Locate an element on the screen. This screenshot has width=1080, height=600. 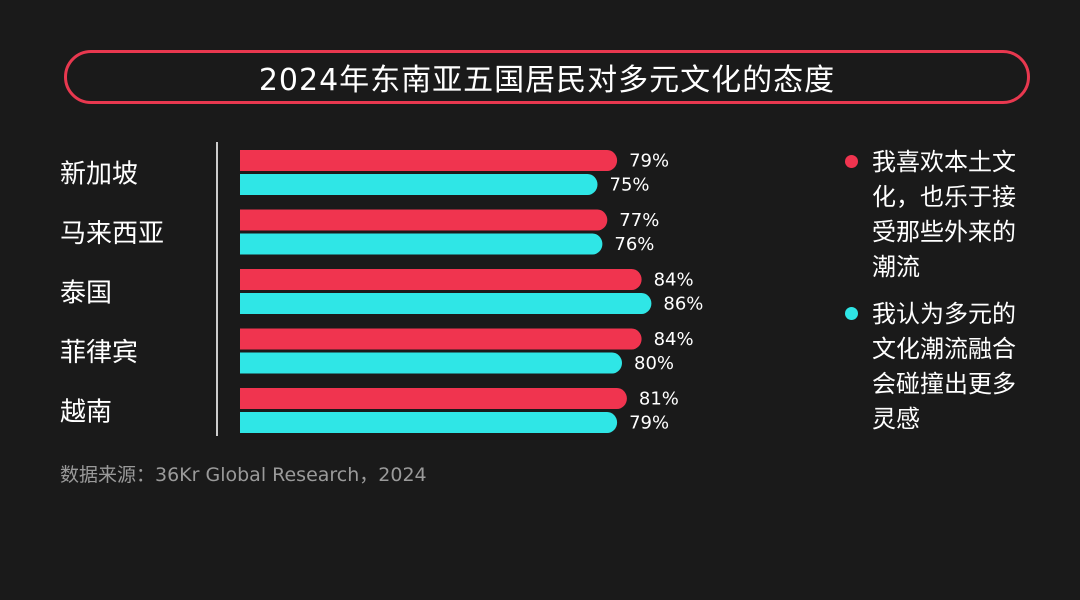
category-label: 新加坡 is located at coordinates (99, 175).